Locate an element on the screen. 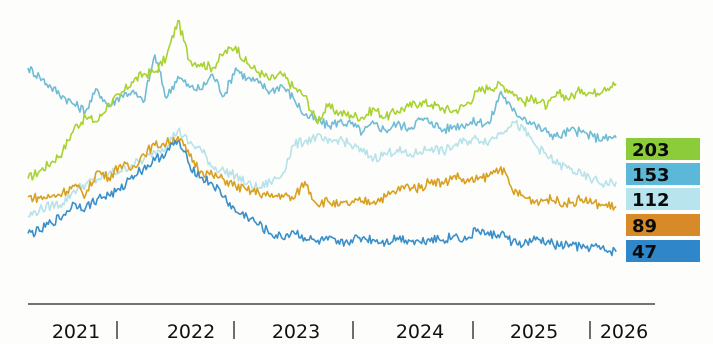 The width and height of the screenshot is (713, 344). x-tick-label-2021: 2021 is located at coordinates (76, 332).